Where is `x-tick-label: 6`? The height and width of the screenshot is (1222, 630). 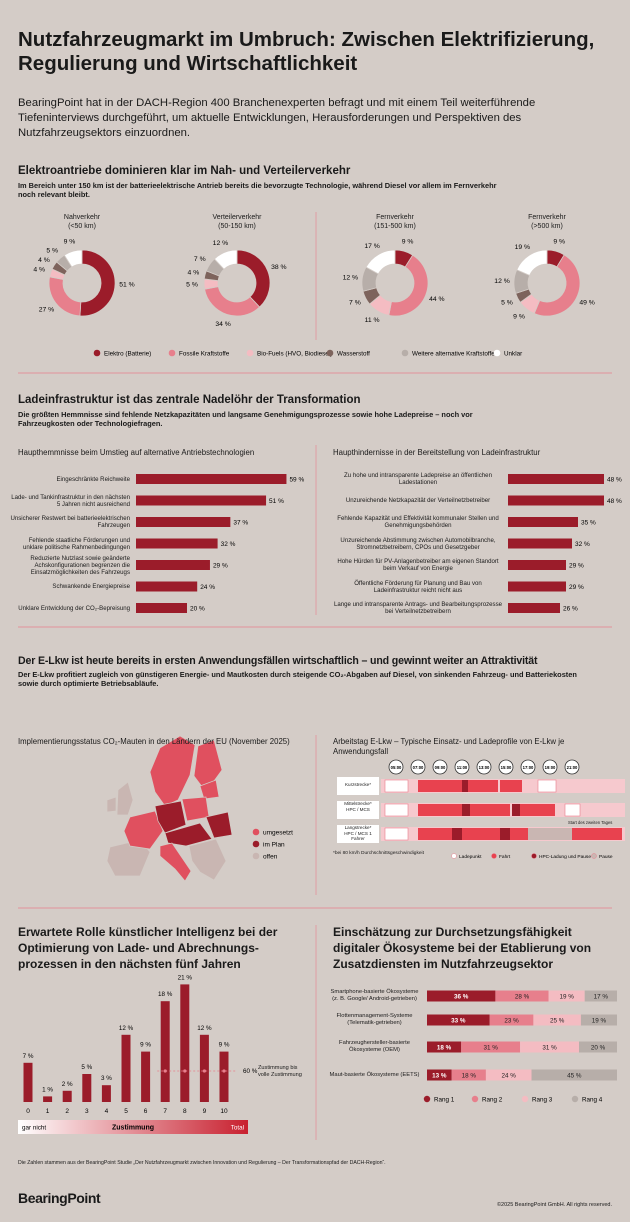
x-tick-label: 6 is located at coordinates (146, 1111).